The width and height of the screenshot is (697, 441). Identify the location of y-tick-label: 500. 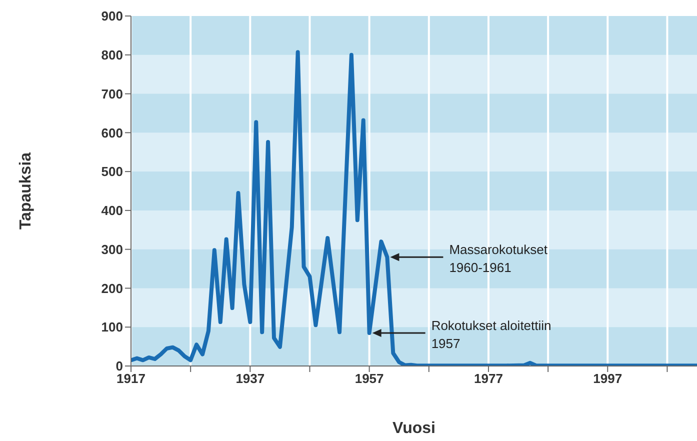
(112, 172).